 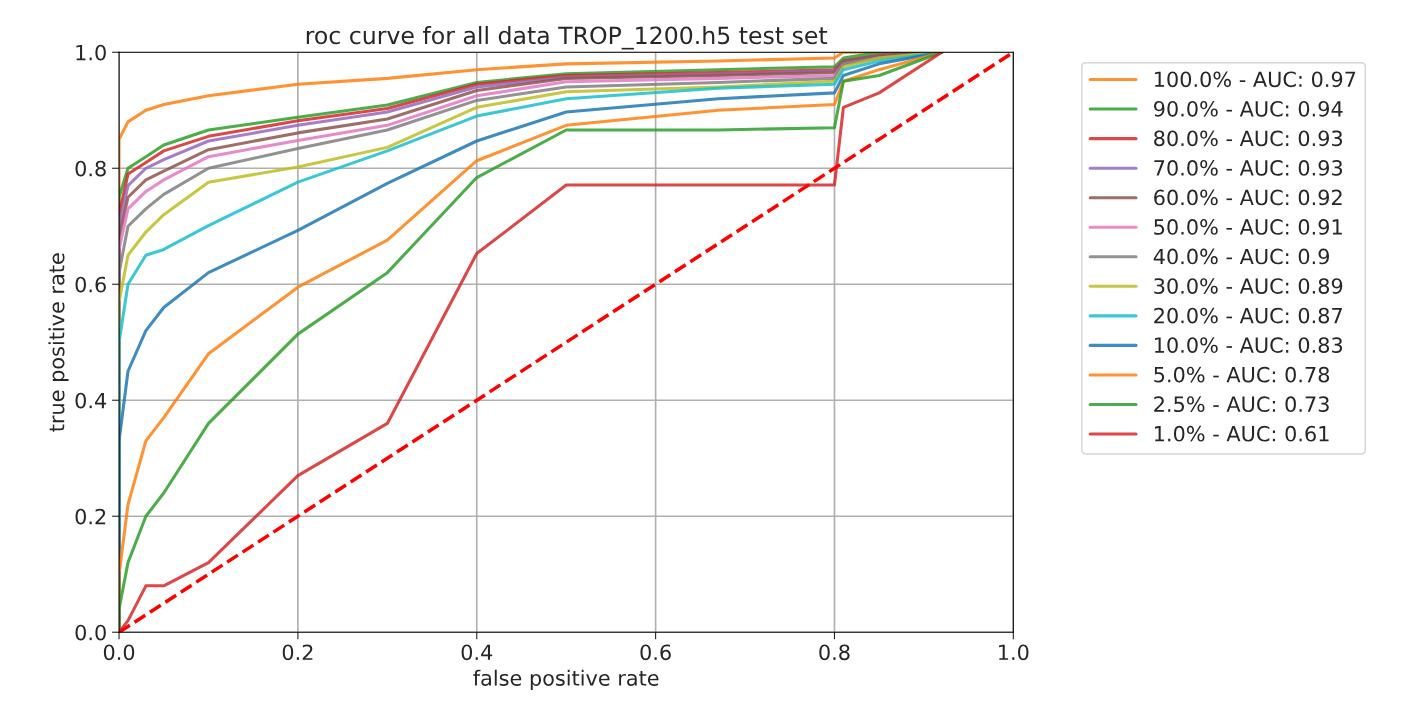 I want to click on y-tick-label: 0.8, so click(x=90, y=168).